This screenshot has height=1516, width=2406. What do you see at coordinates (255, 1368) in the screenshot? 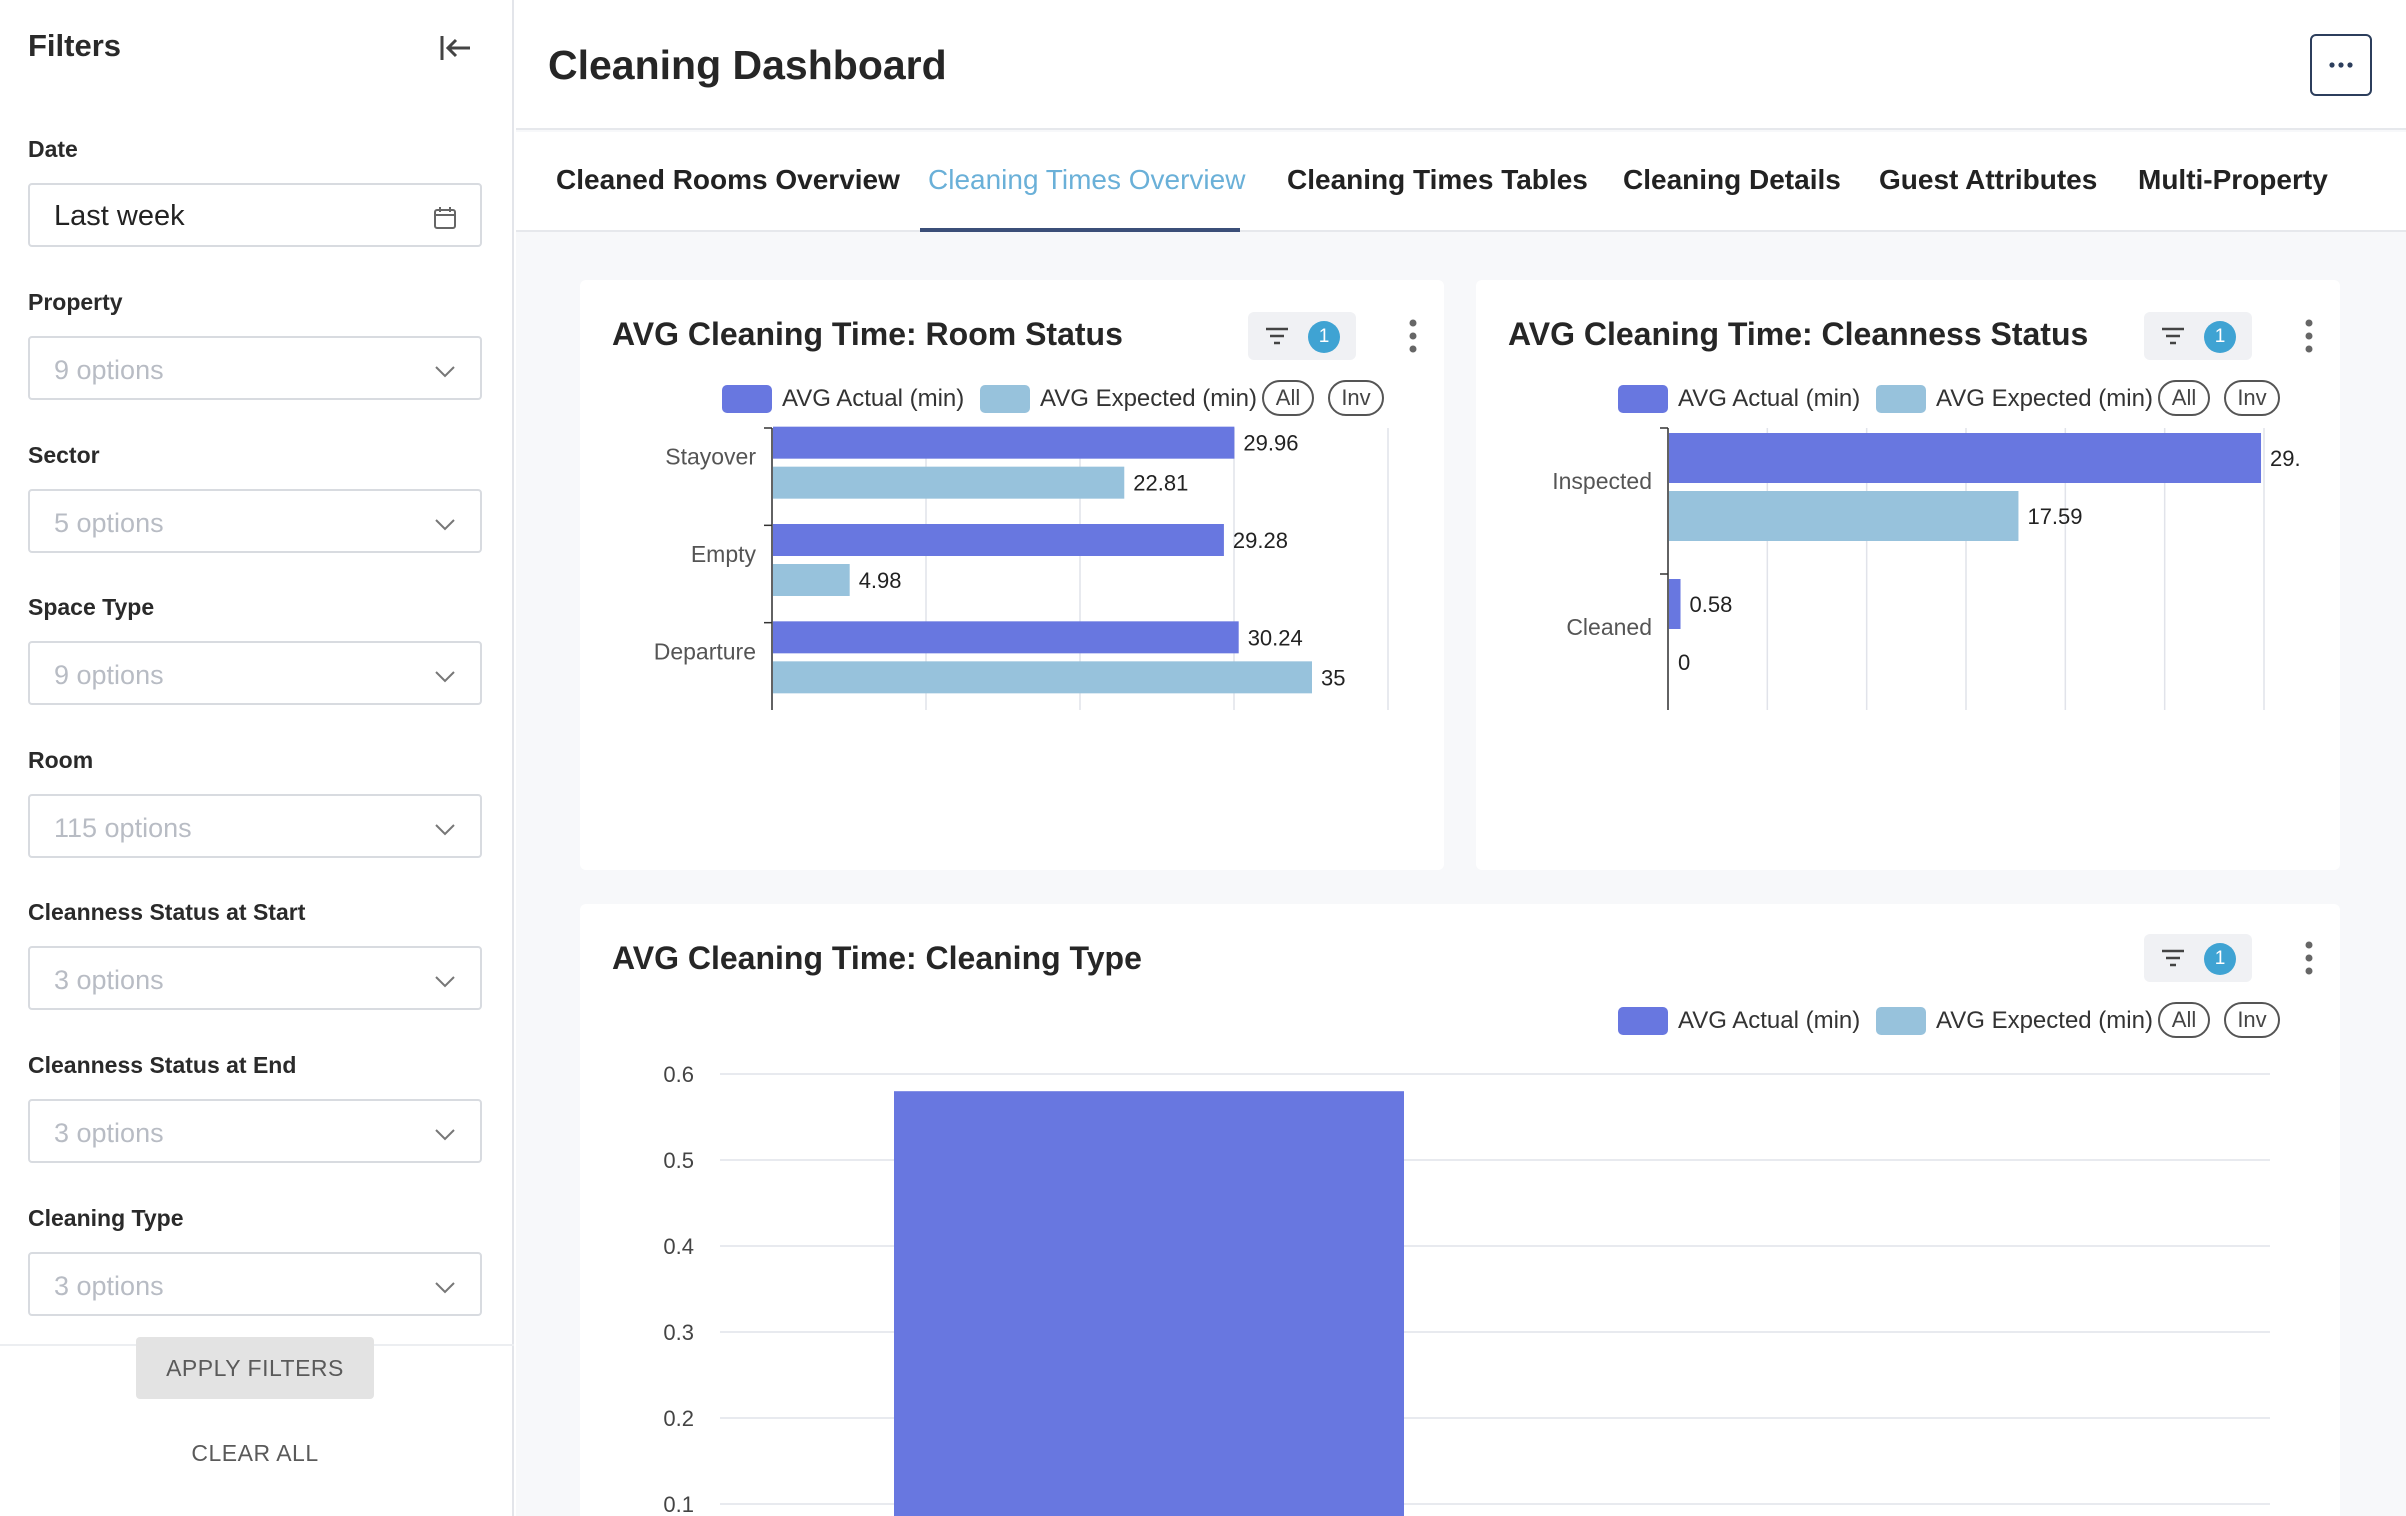
I see `apply-filters-button: APPLY FILTERS` at bounding box center [255, 1368].